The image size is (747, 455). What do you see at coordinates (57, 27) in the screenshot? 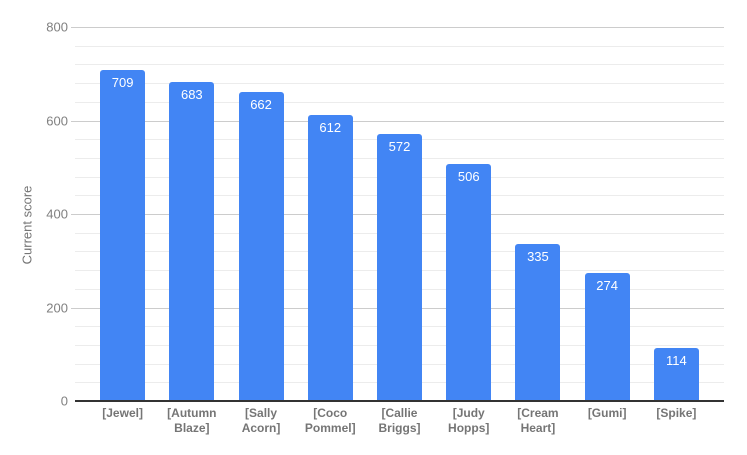
I see `y-axis-tick-label: 800` at bounding box center [57, 27].